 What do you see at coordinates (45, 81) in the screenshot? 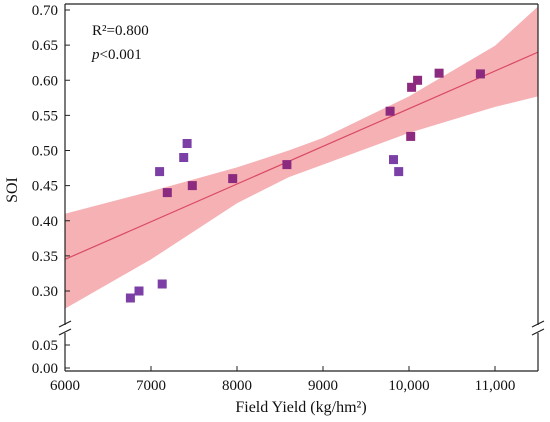
I see `y-tick-label-upper-6: 0.60` at bounding box center [45, 81].